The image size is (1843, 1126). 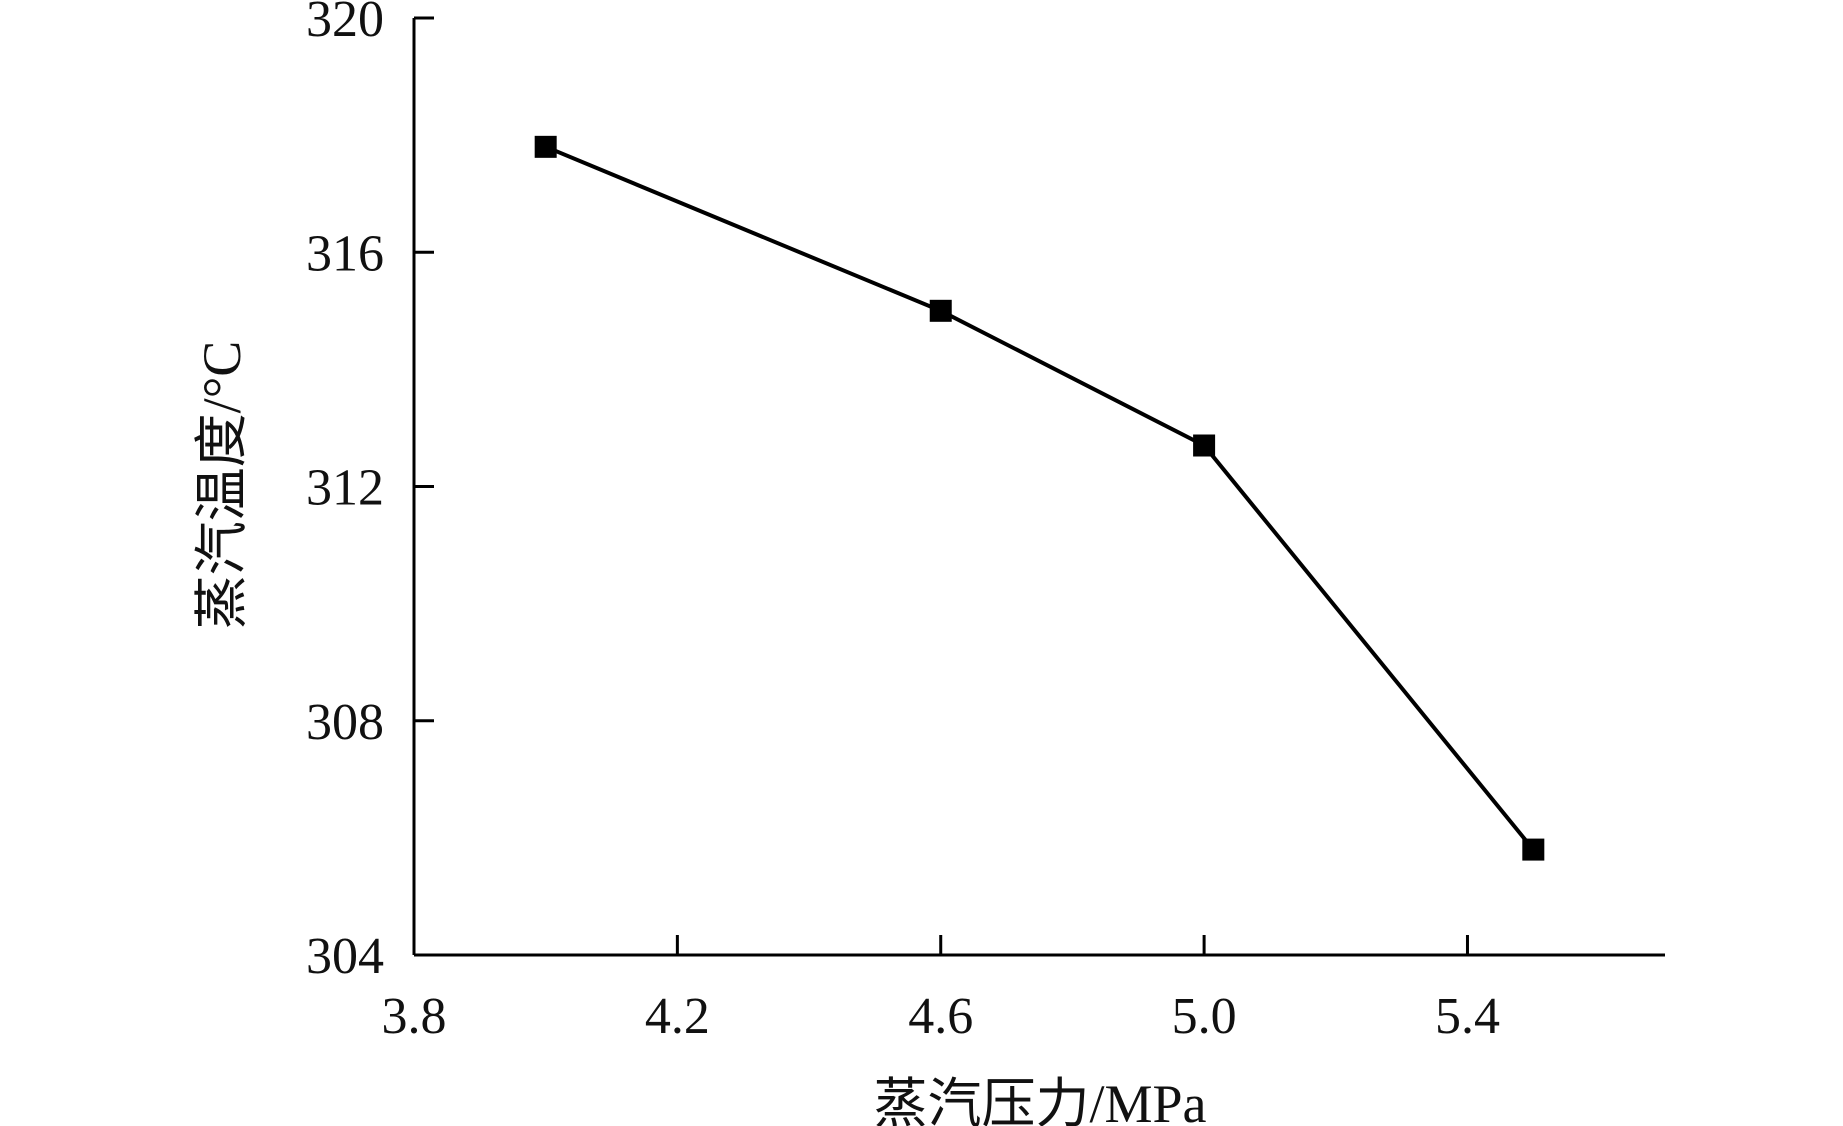 I want to click on y-ticks: 304 308 312 316 320, so click(x=370, y=492).